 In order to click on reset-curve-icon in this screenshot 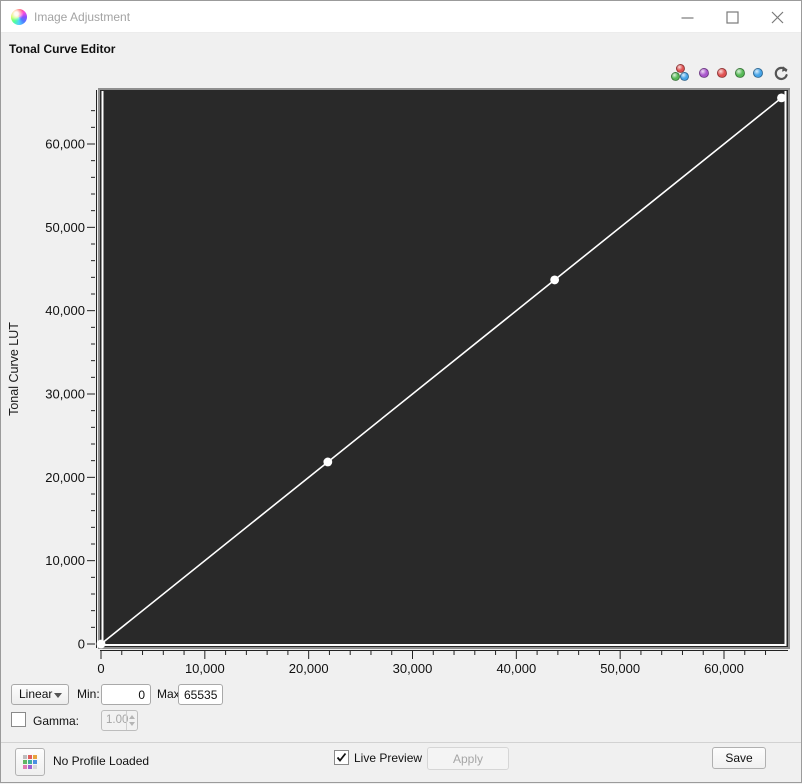, I will do `click(780, 73)`.